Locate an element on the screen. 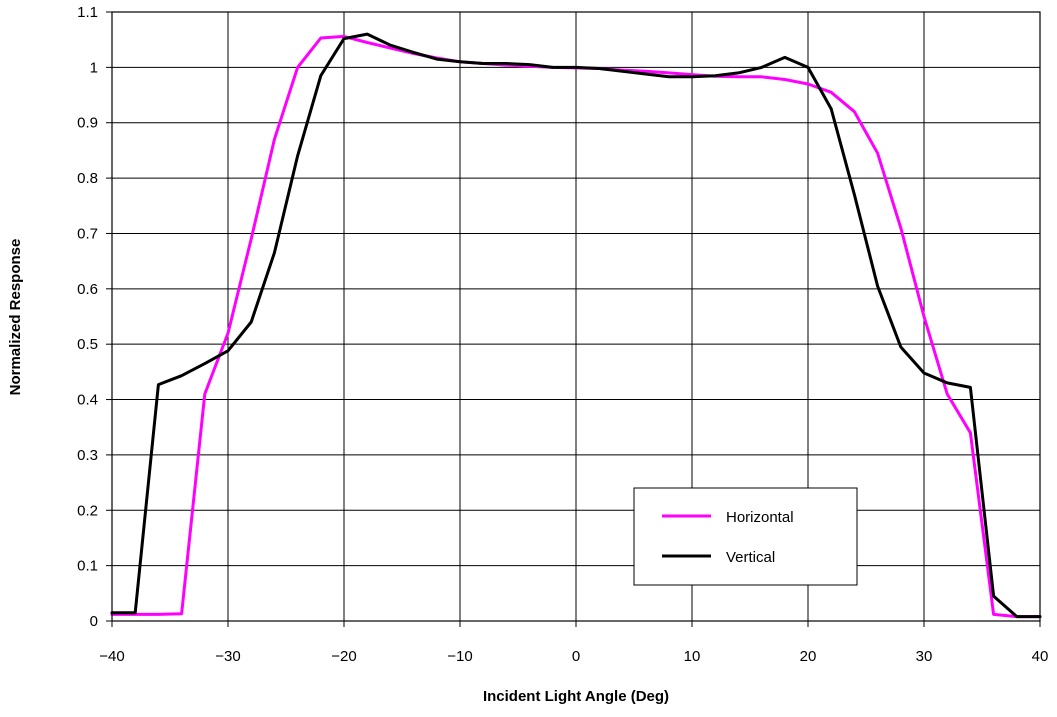 This screenshot has width=1057, height=717. y-tick-label: 1.1 is located at coordinates (87, 12).